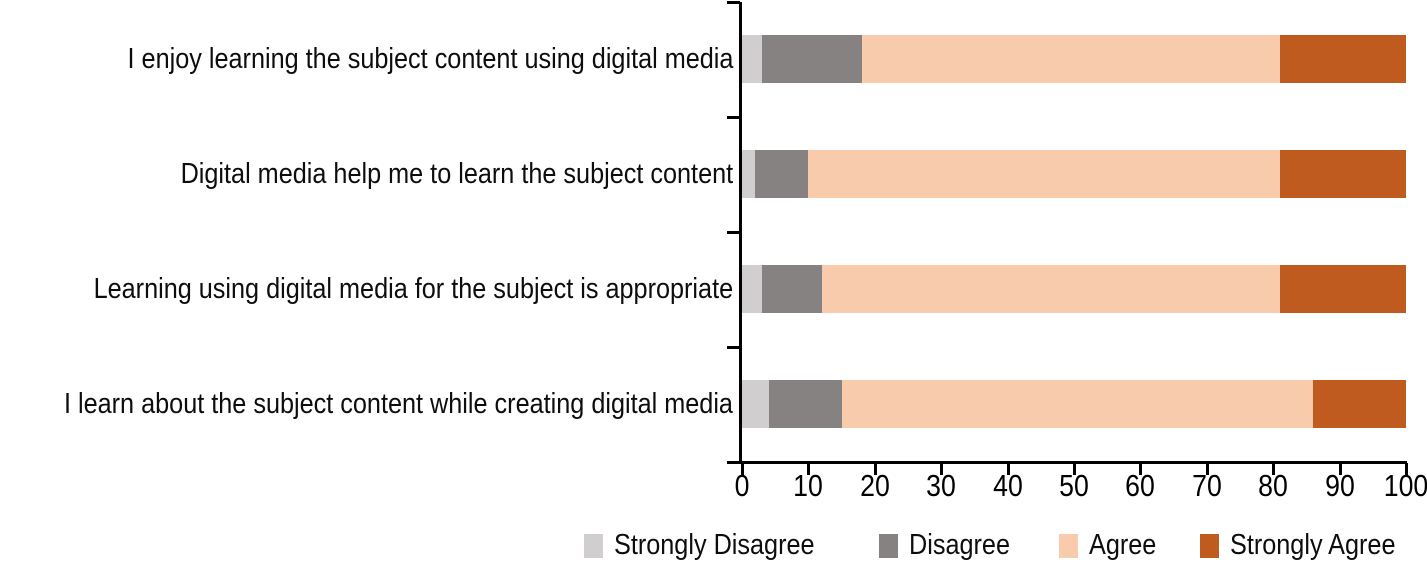 Image resolution: width=1427 pixels, height=567 pixels. What do you see at coordinates (1140, 485) in the screenshot?
I see `x-axis-tick-label: 60` at bounding box center [1140, 485].